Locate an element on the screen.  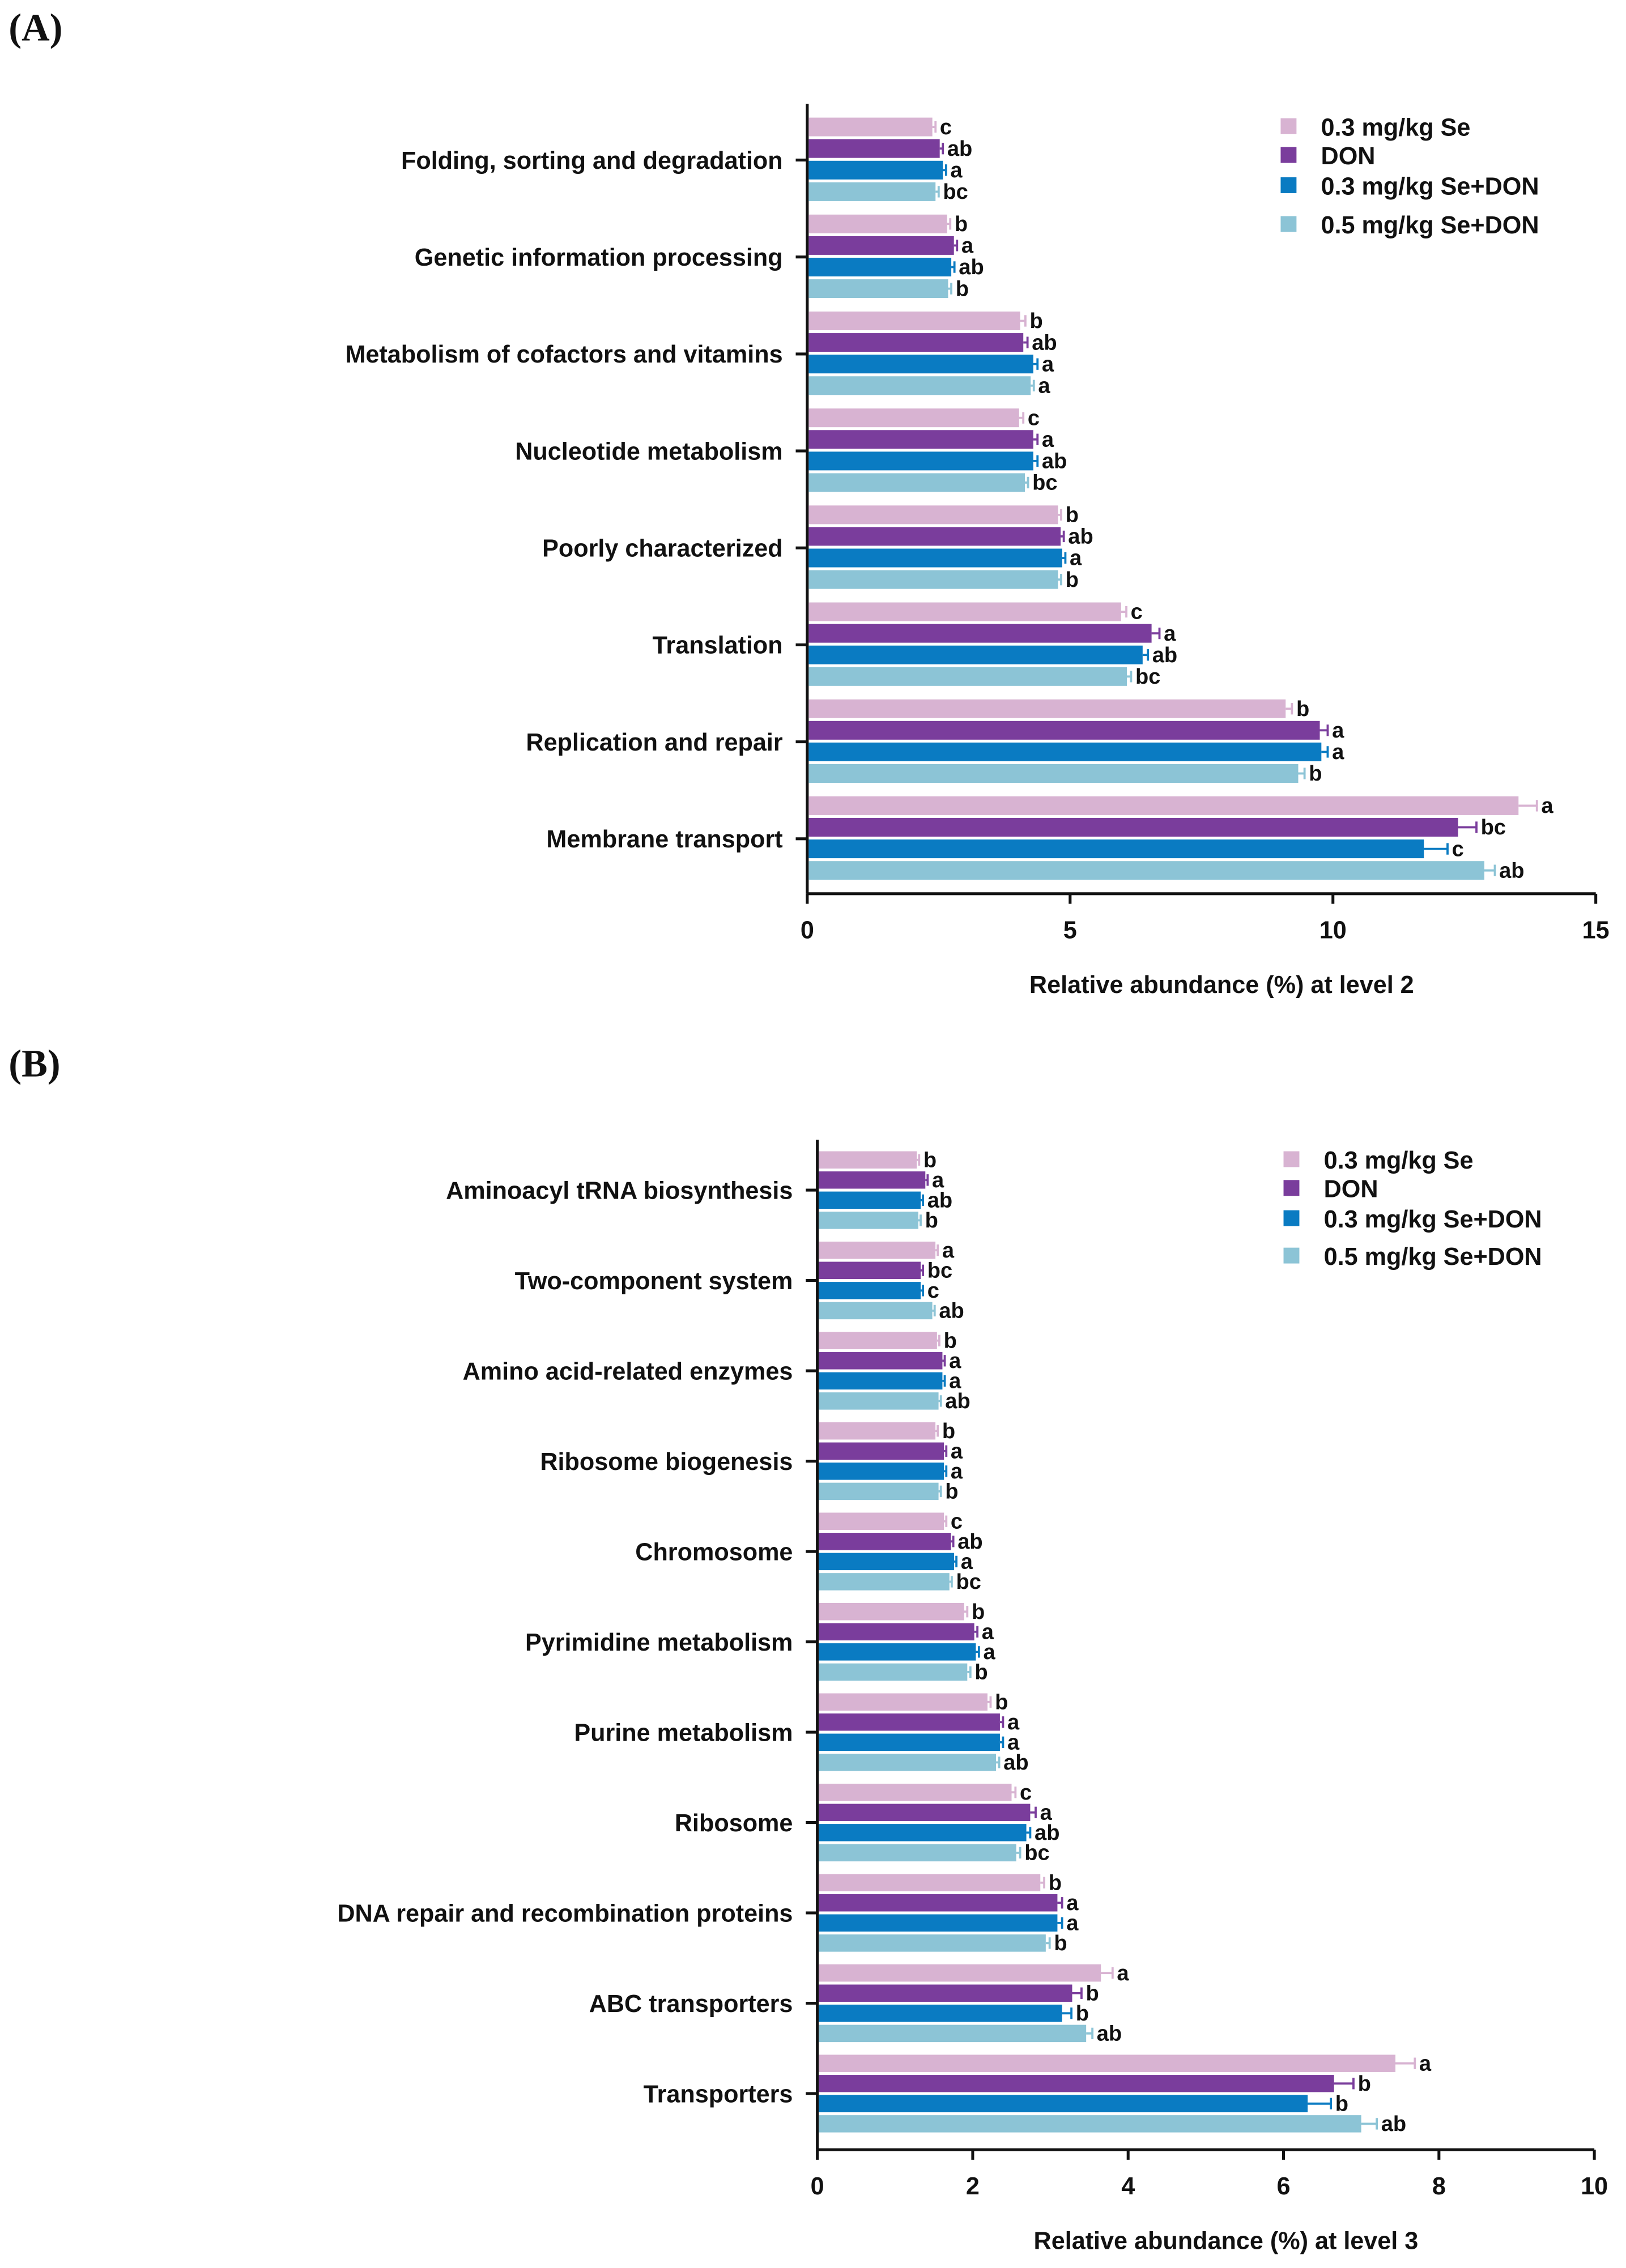
legend-label: DON is located at coordinates (1351, 1190).